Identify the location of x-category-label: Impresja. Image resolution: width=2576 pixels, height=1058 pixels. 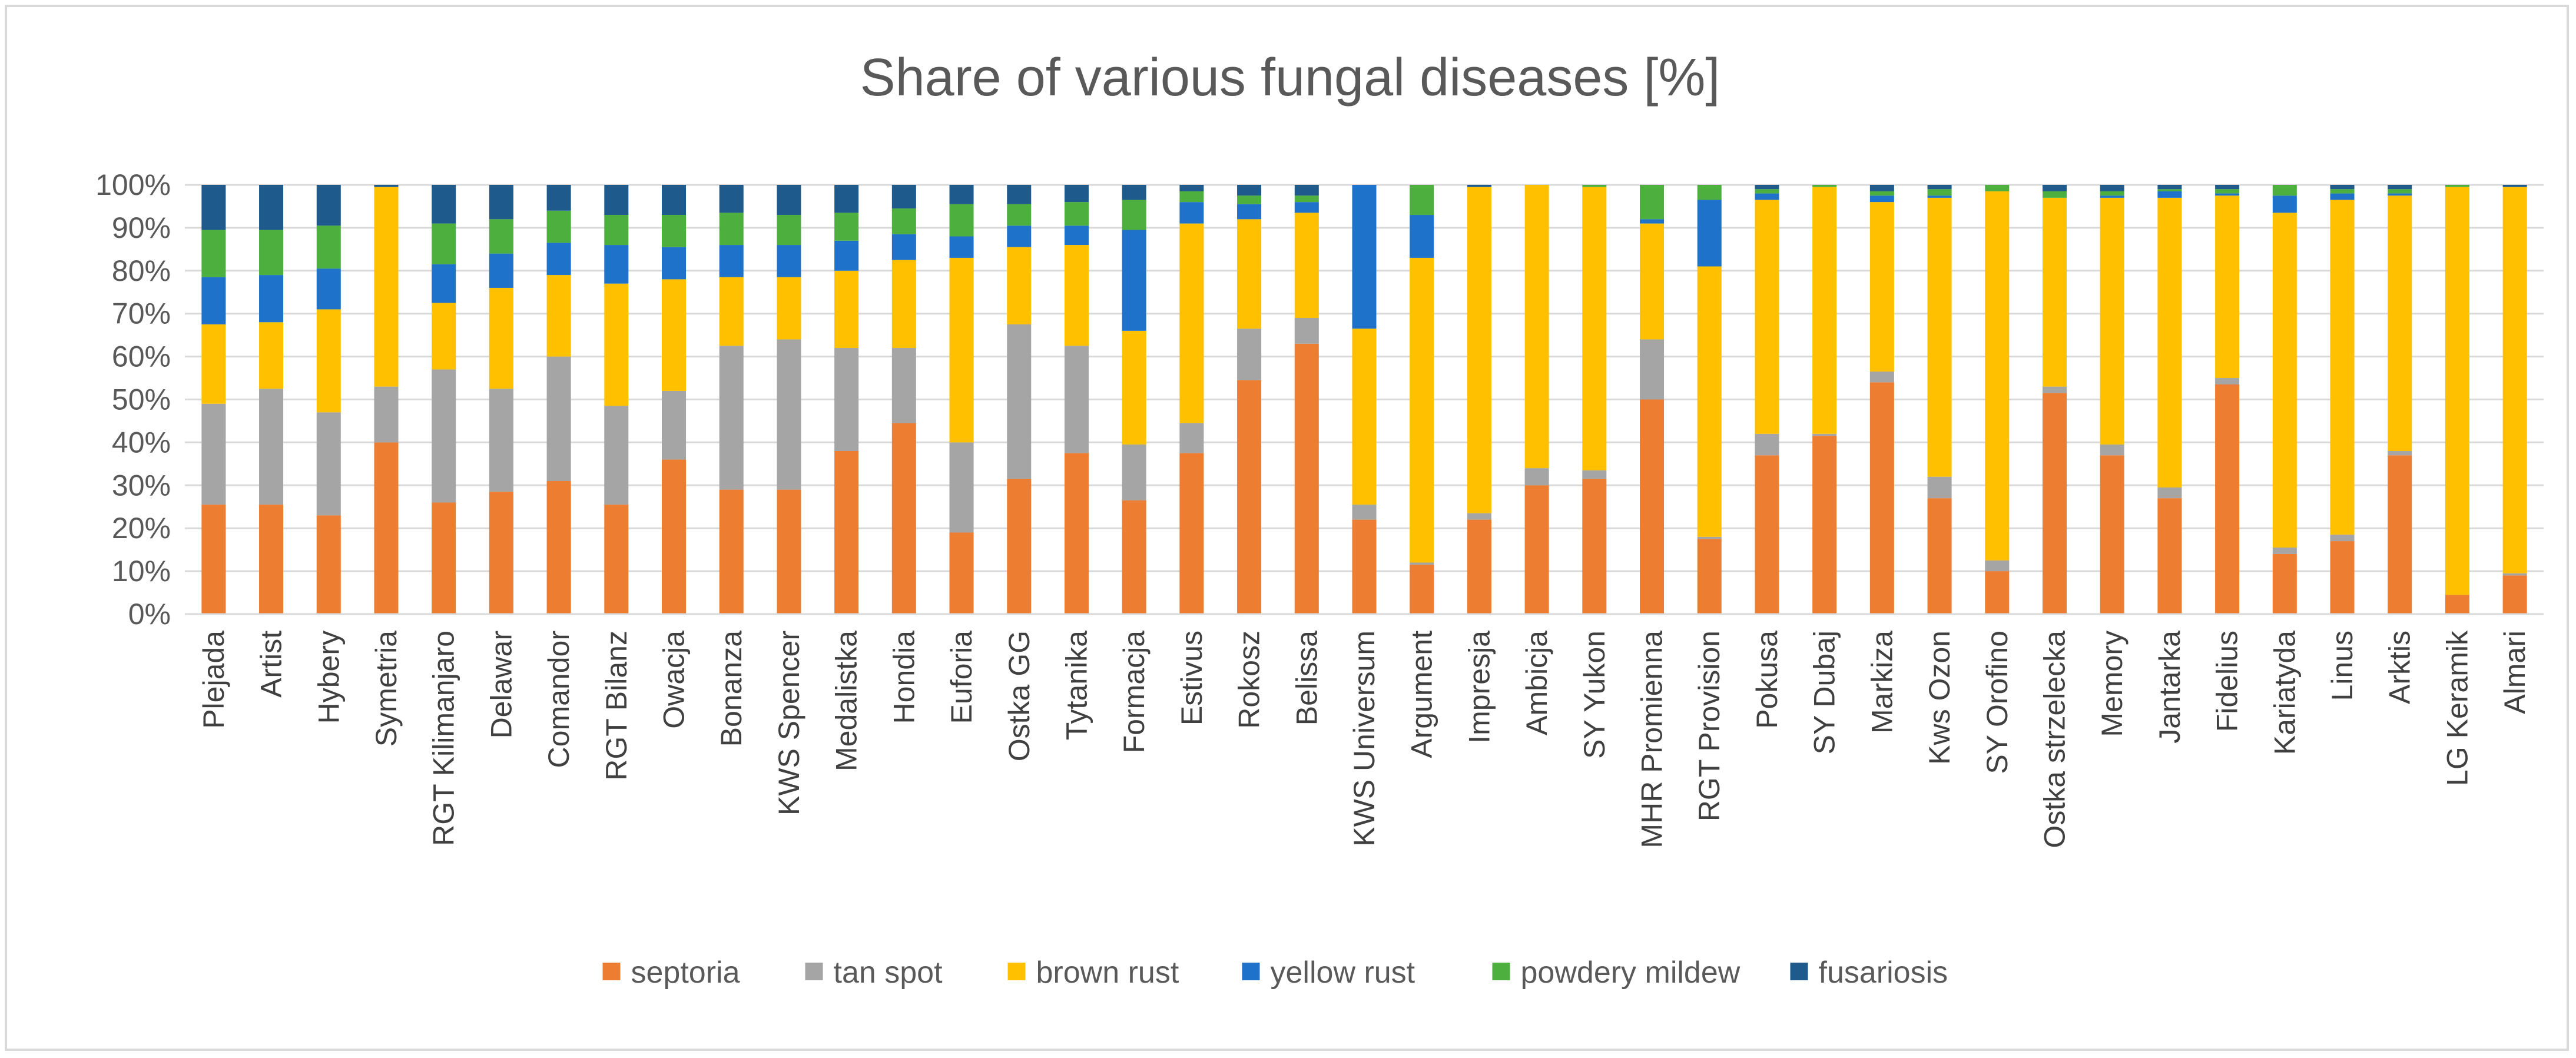
(1479, 687).